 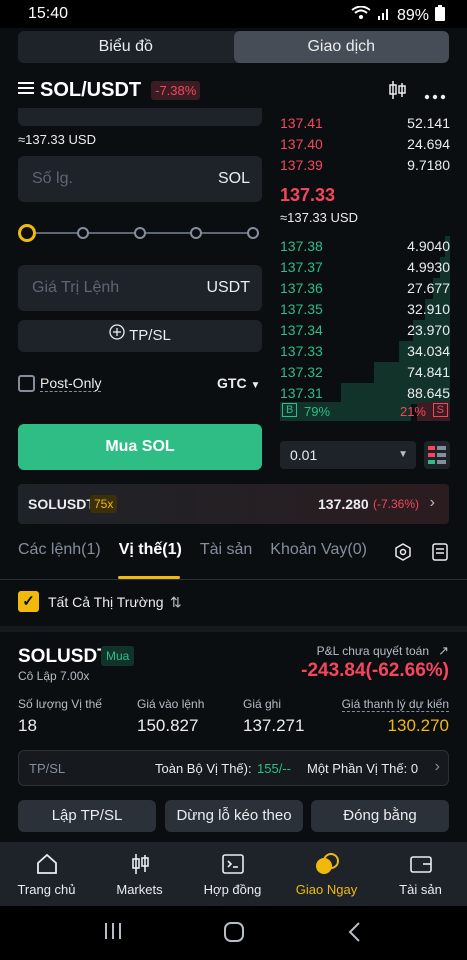 I want to click on tif-value: GTC, so click(x=232, y=383).